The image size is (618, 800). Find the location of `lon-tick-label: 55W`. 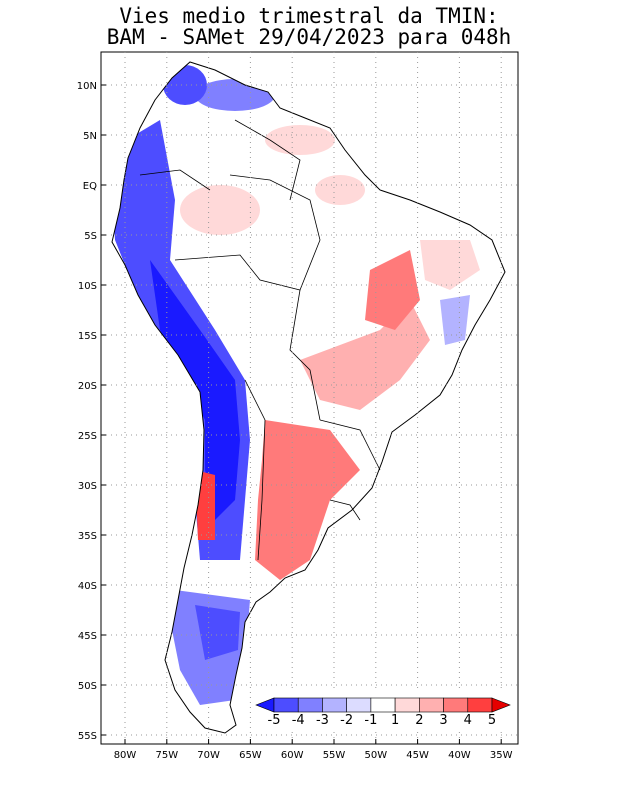

lon-tick-label: 55W is located at coordinates (334, 755).